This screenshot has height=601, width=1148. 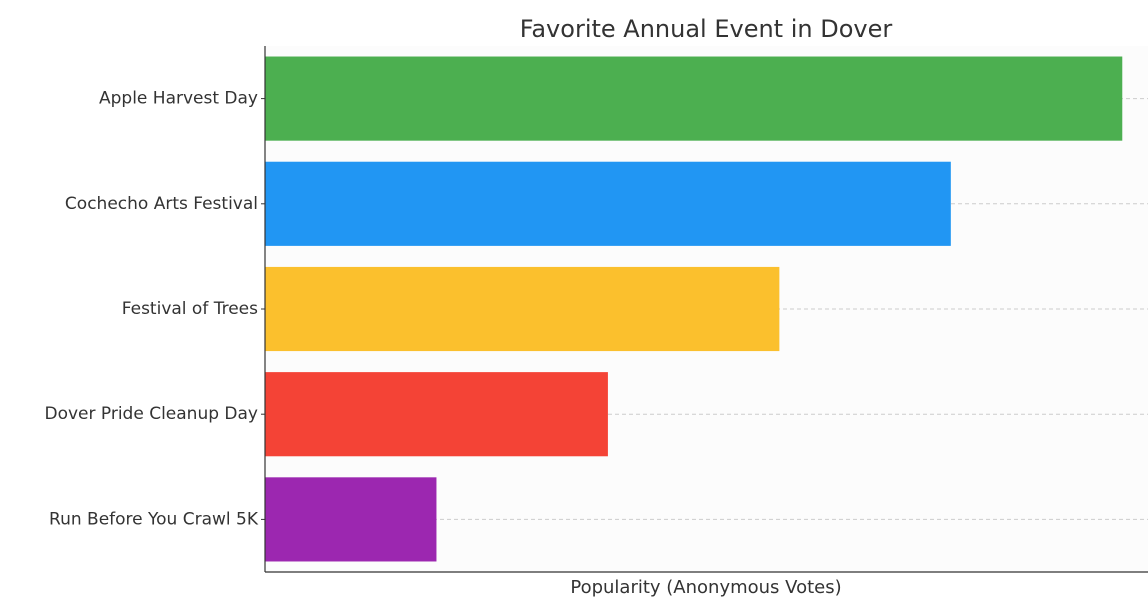 What do you see at coordinates (151, 414) in the screenshot?
I see `y-tick-label: Dover Pride Cleanup Day` at bounding box center [151, 414].